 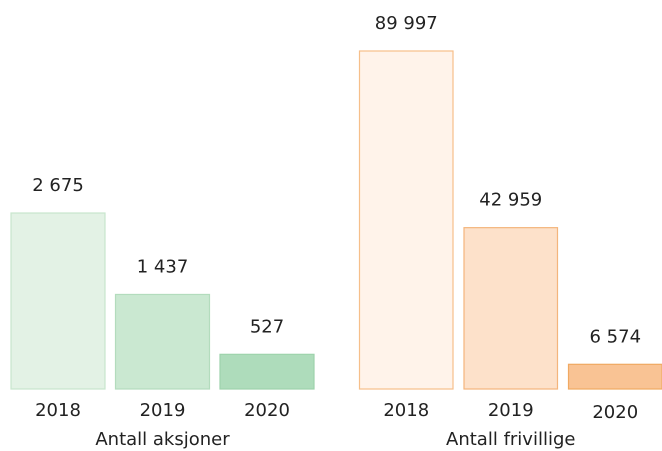 I want to click on chart-title: Antall frivillige, so click(x=510, y=439).